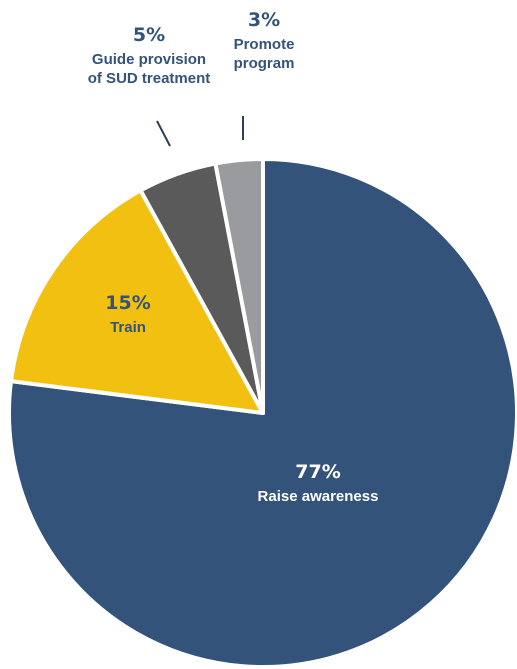  What do you see at coordinates (264, 44) in the screenshot?
I see `category-label-promote-program: Promote` at bounding box center [264, 44].